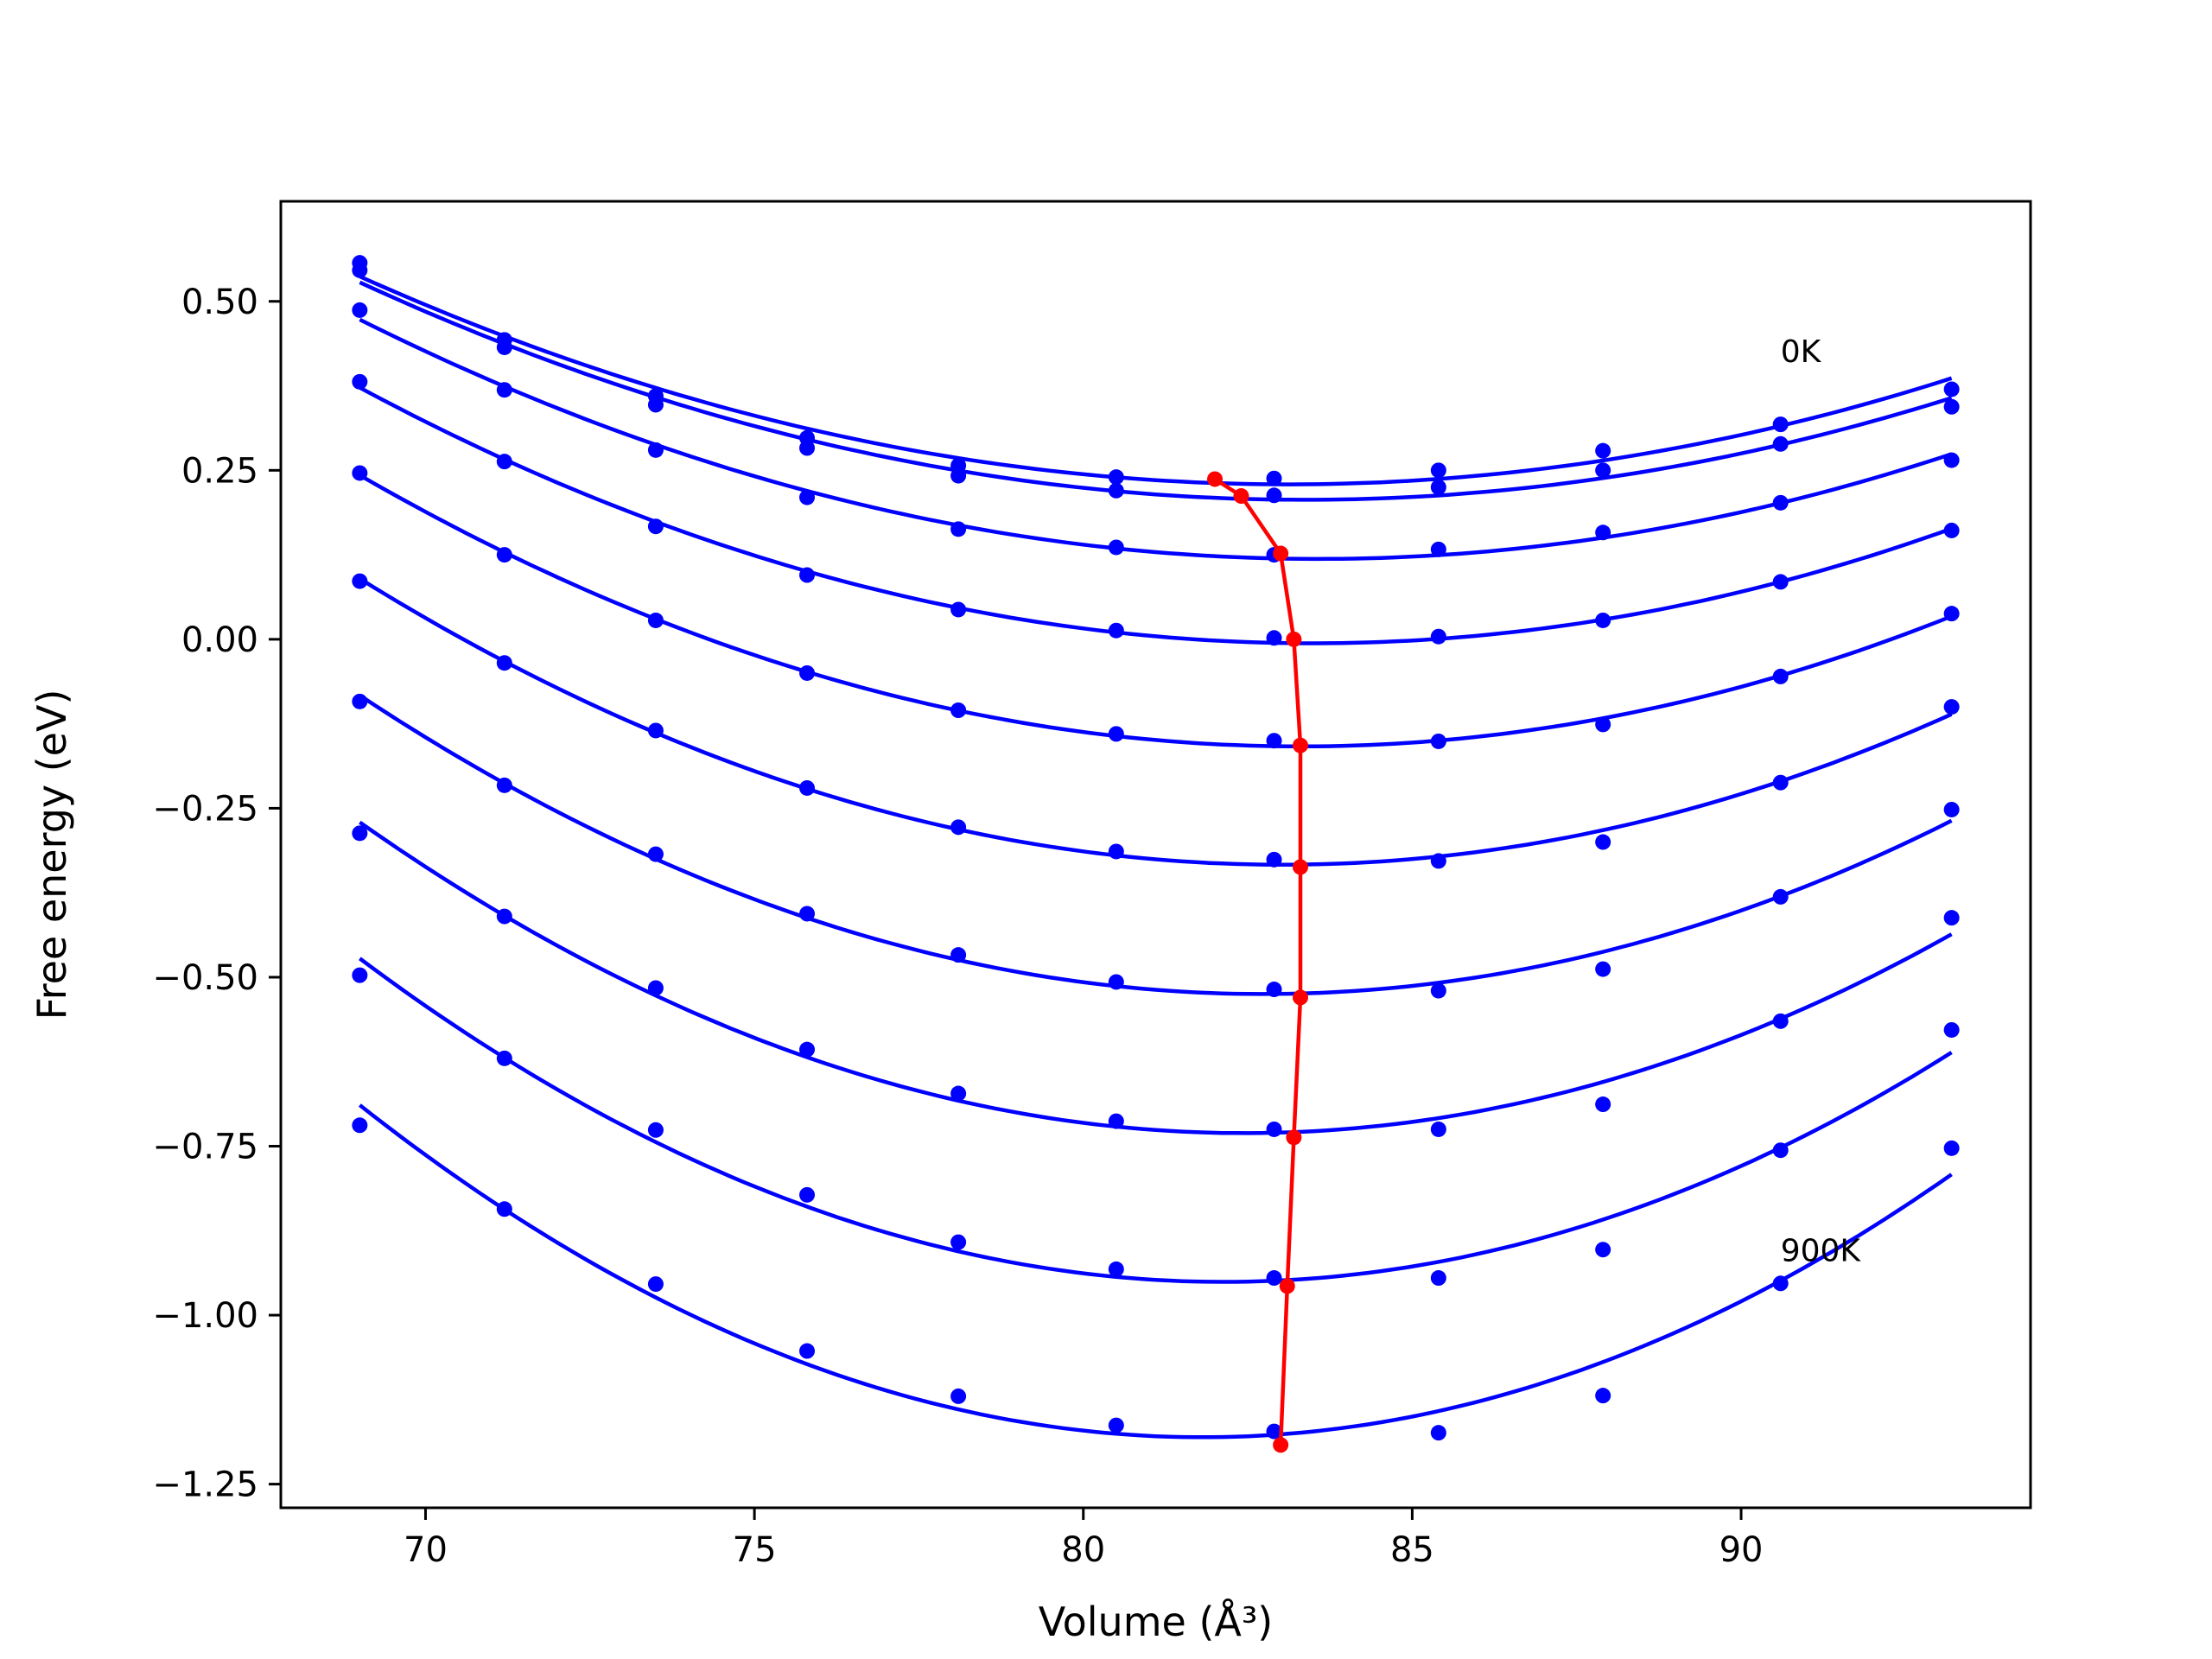 This screenshot has height=1659, width=2212. I want to click on y-tick-label: −1.25, so click(205, 1485).